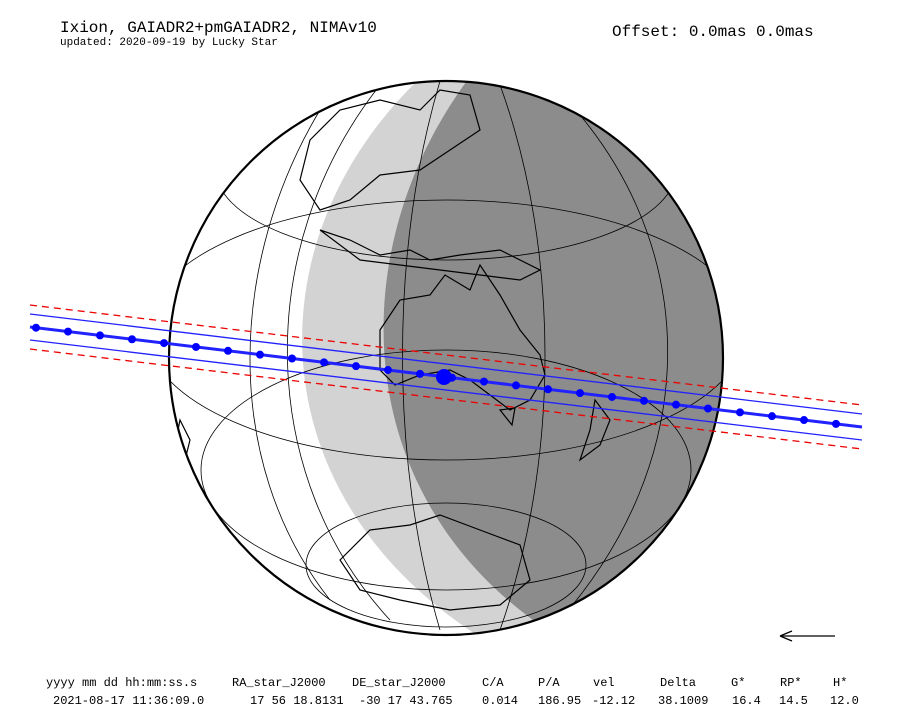 The width and height of the screenshot is (900, 720). What do you see at coordinates (169, 43) in the screenshot?
I see `subtitle: updated: 2020-09-19 by Lucky Star` at bounding box center [169, 43].